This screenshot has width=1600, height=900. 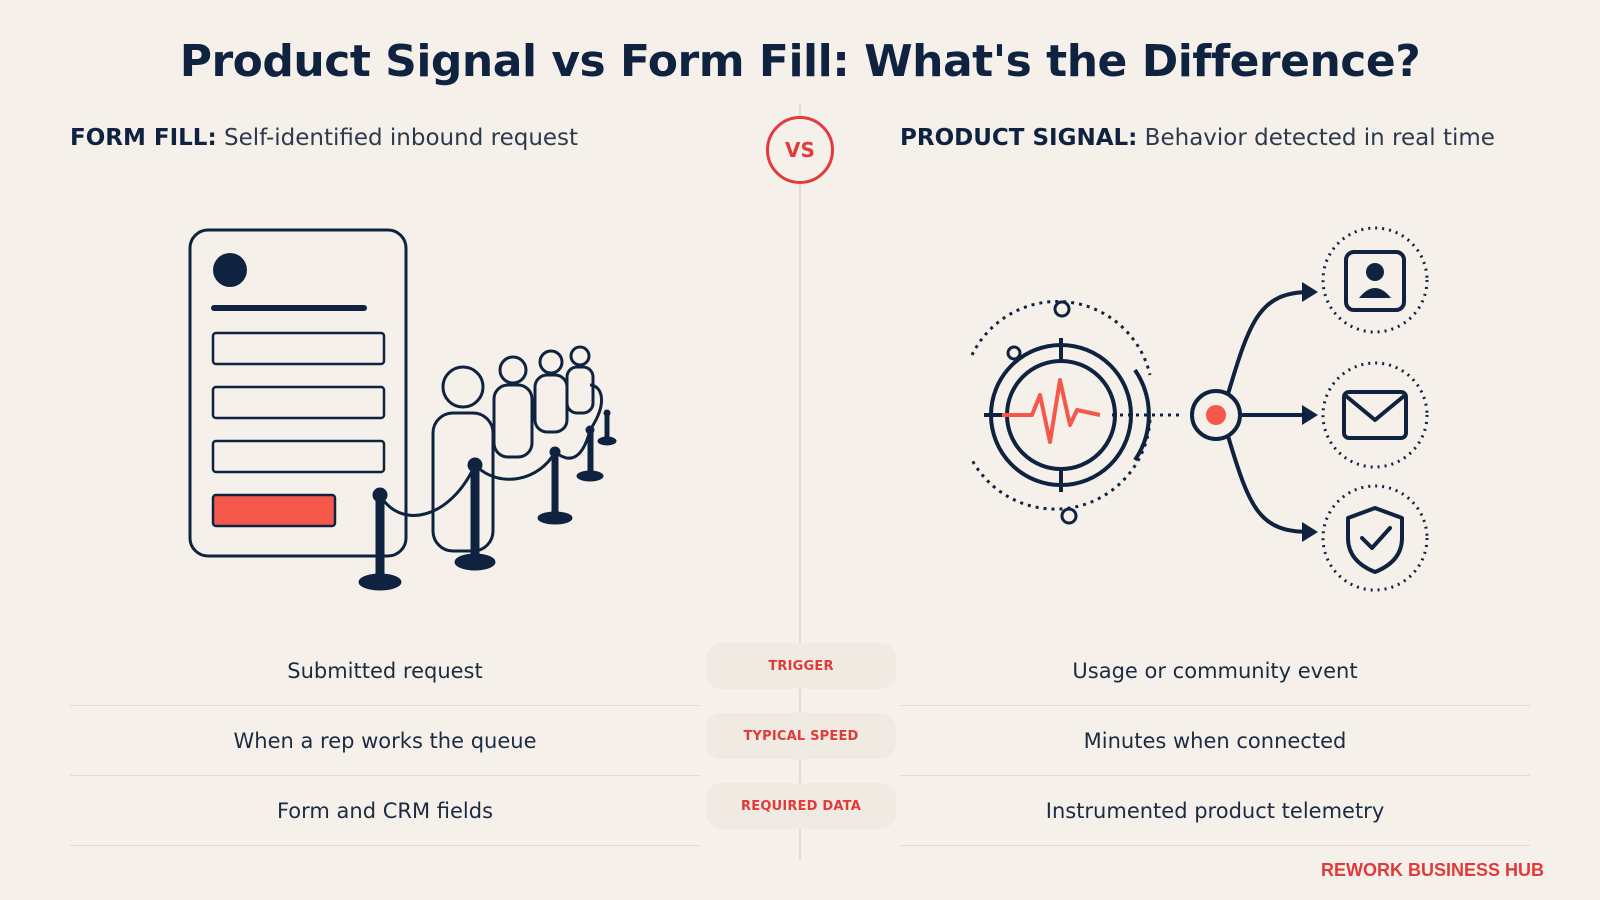 What do you see at coordinates (143, 138) in the screenshot?
I see `form-fill-heading-bold: FORM FILL:` at bounding box center [143, 138].